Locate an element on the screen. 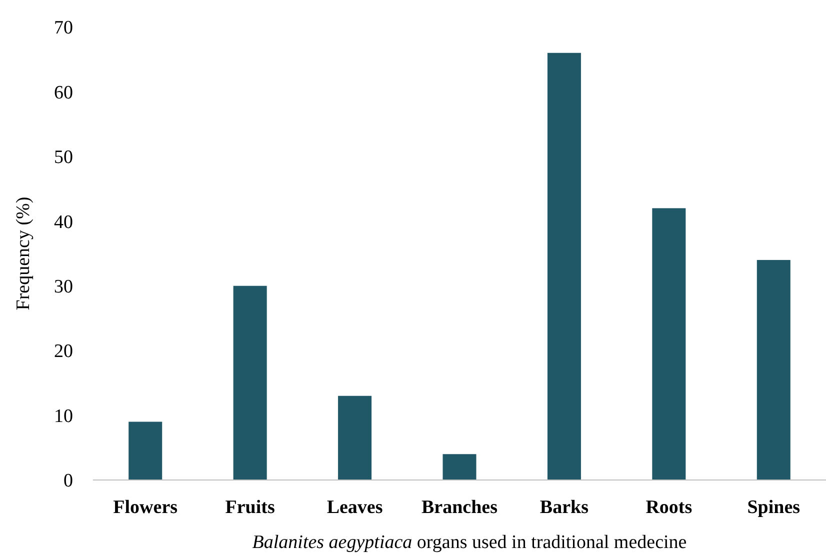 The height and width of the screenshot is (556, 826). x-tick-label: Flowers is located at coordinates (145, 507).